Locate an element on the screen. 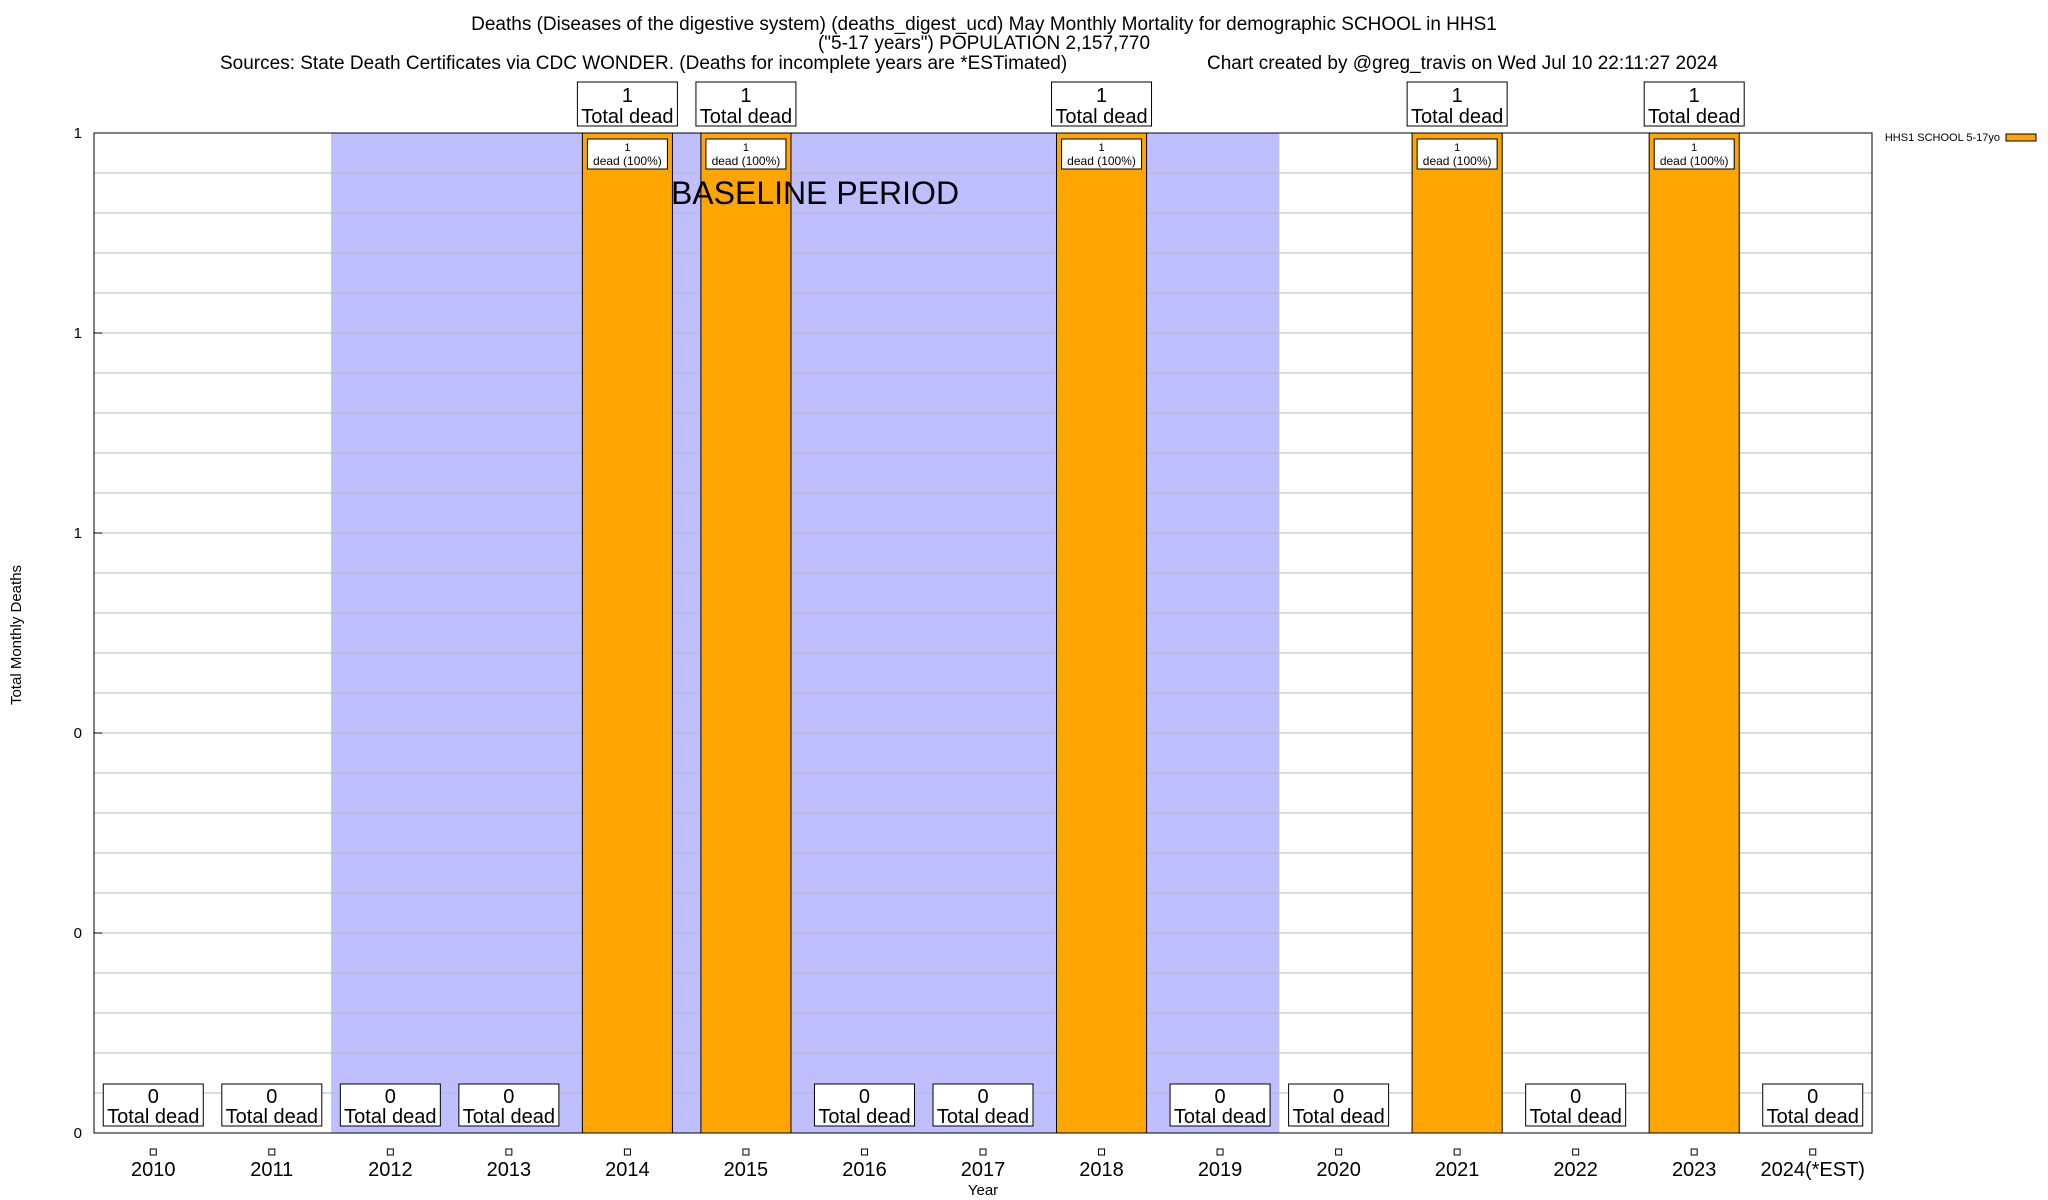 The image size is (2048, 1200). x-tick-label: 2015 is located at coordinates (746, 1170).